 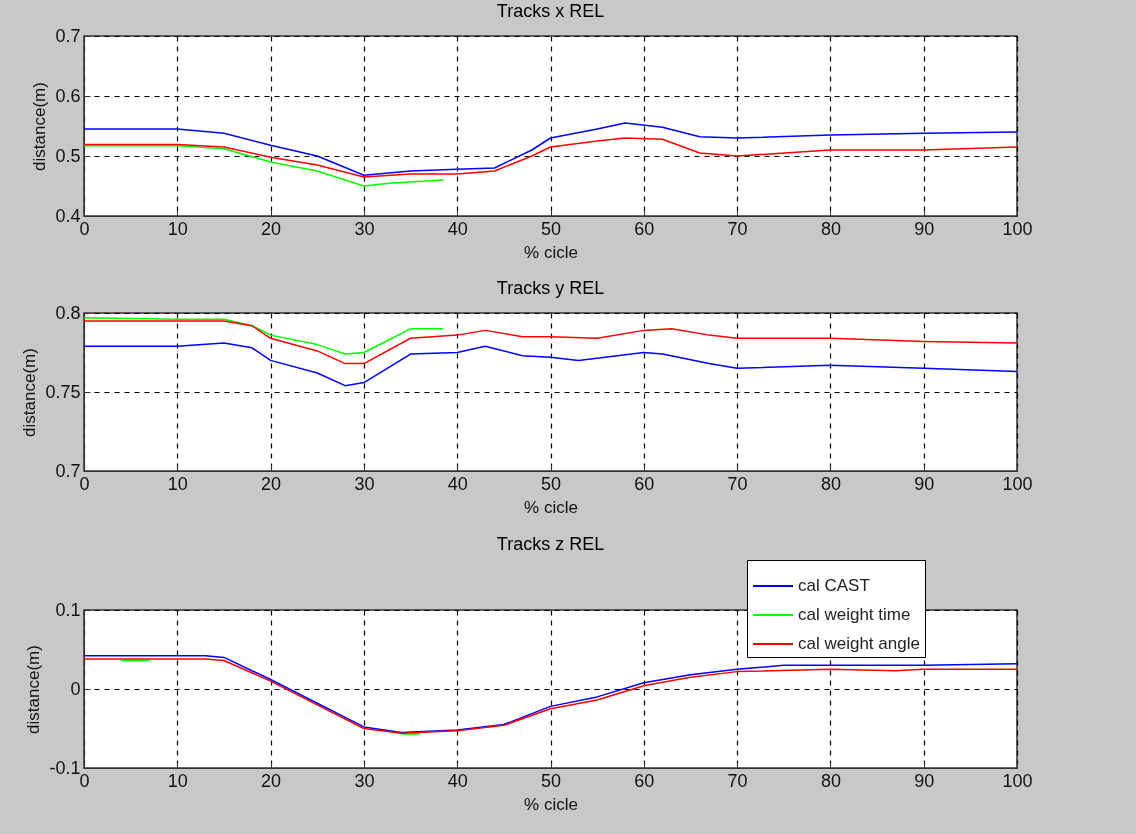 What do you see at coordinates (68, 155) in the screenshot?
I see `y-tick-label: 0.5` at bounding box center [68, 155].